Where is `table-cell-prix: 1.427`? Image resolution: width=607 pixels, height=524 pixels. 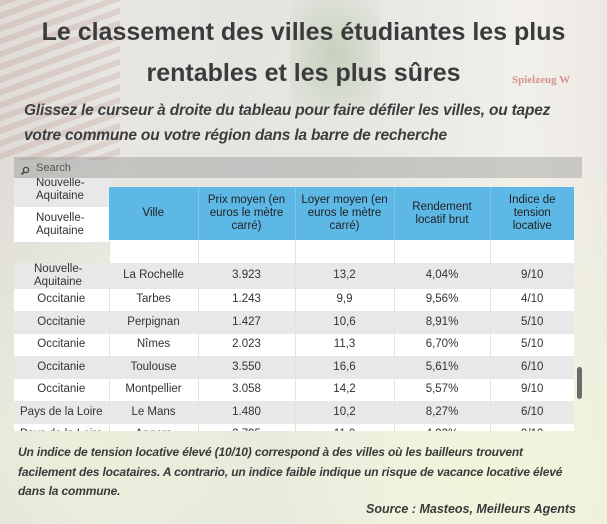
table-cell-prix: 1.427 is located at coordinates (247, 322).